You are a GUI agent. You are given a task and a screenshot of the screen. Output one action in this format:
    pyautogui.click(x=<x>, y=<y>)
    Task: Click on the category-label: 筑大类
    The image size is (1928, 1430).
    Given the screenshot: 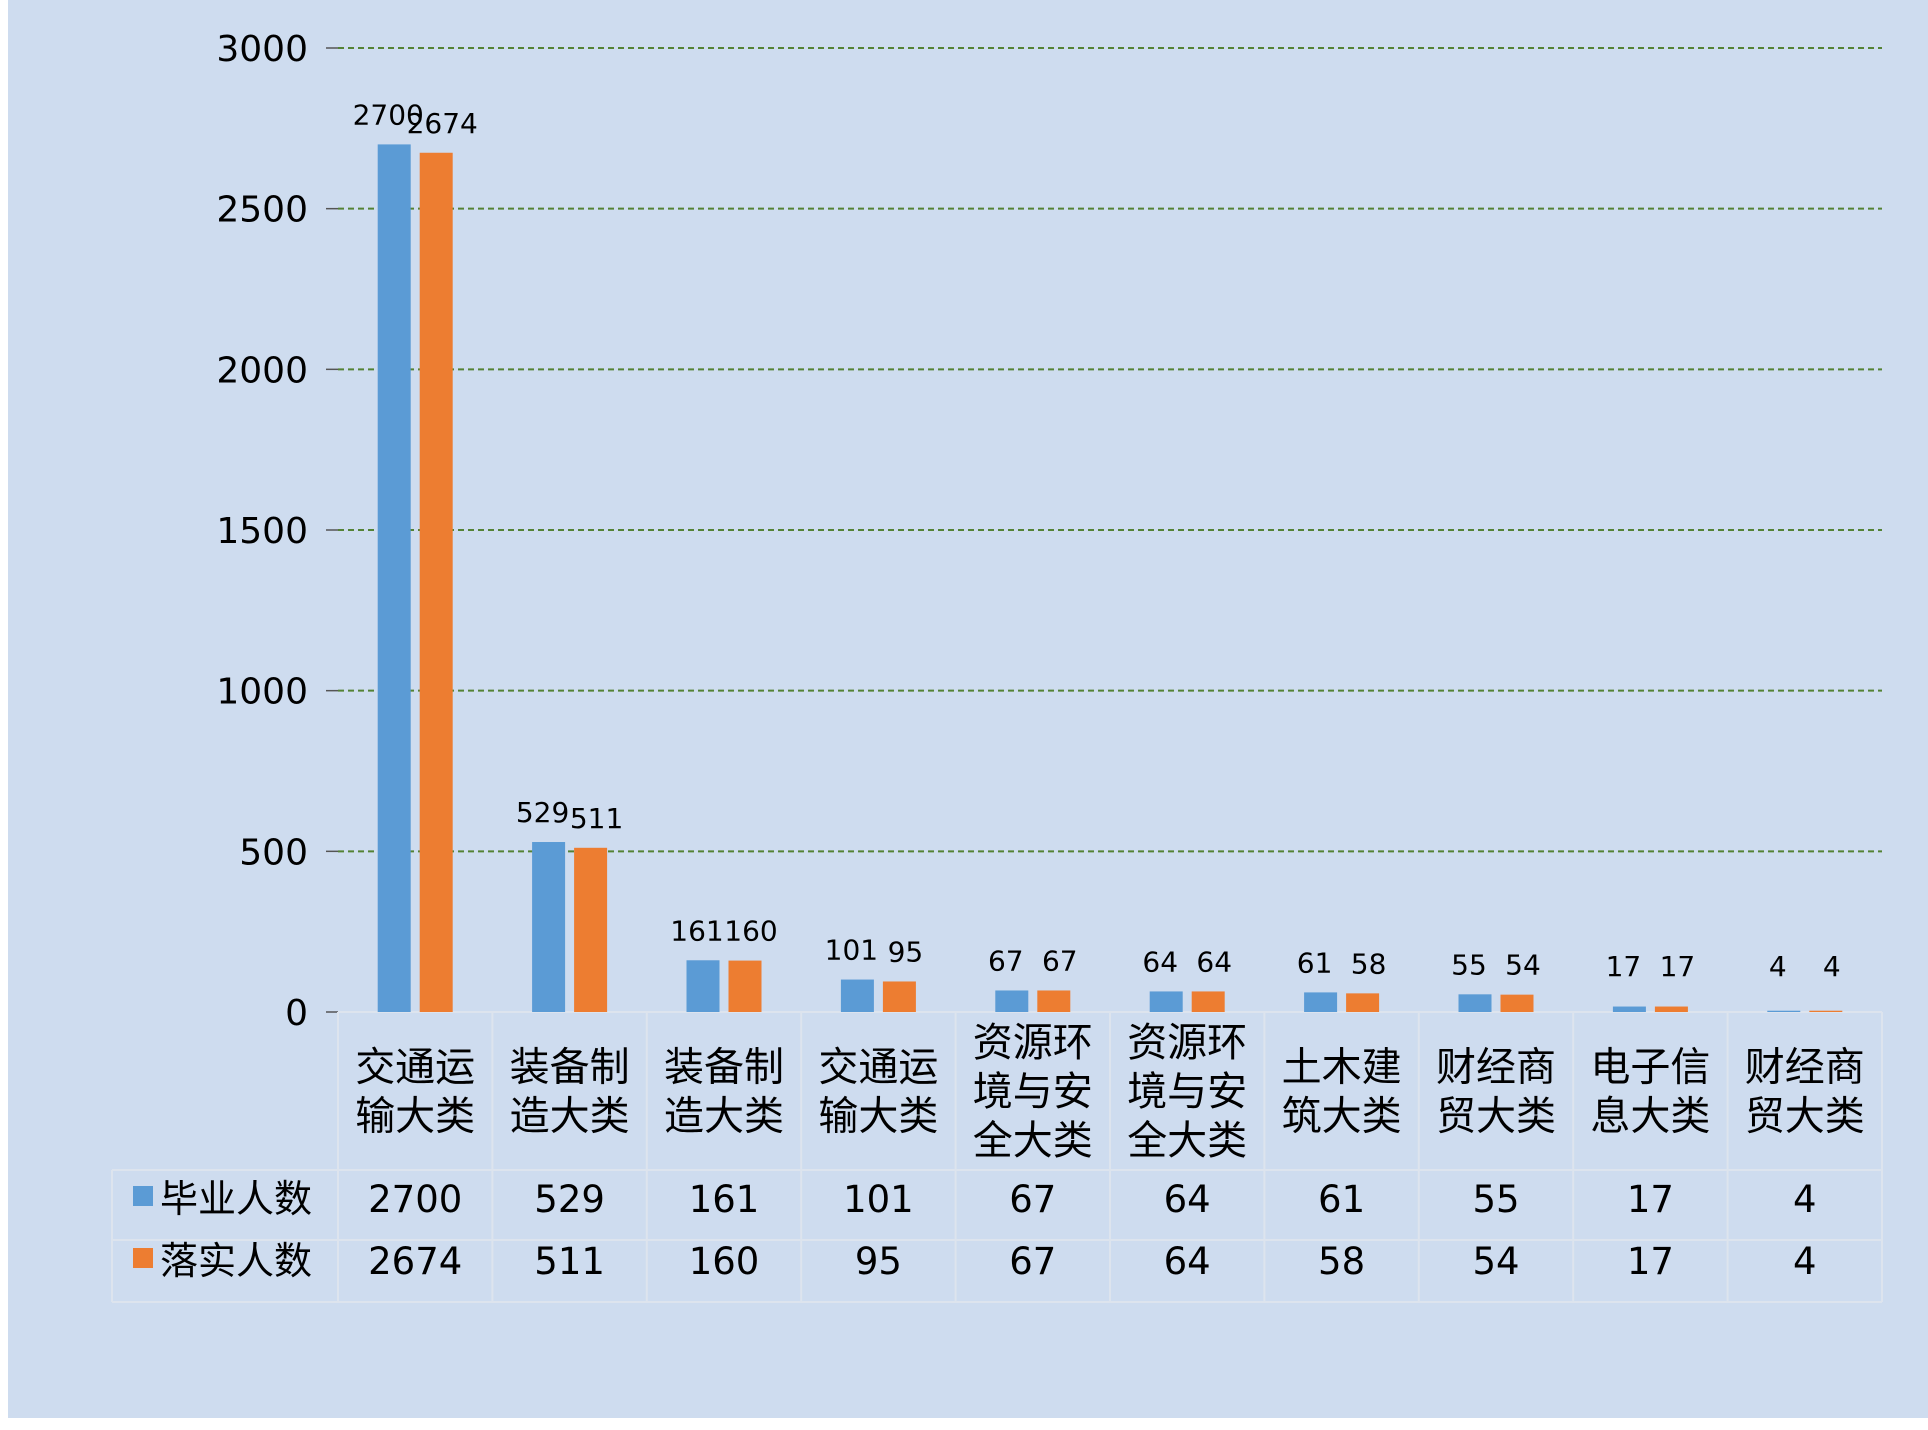 What is the action you would take?
    pyautogui.click(x=1342, y=1117)
    